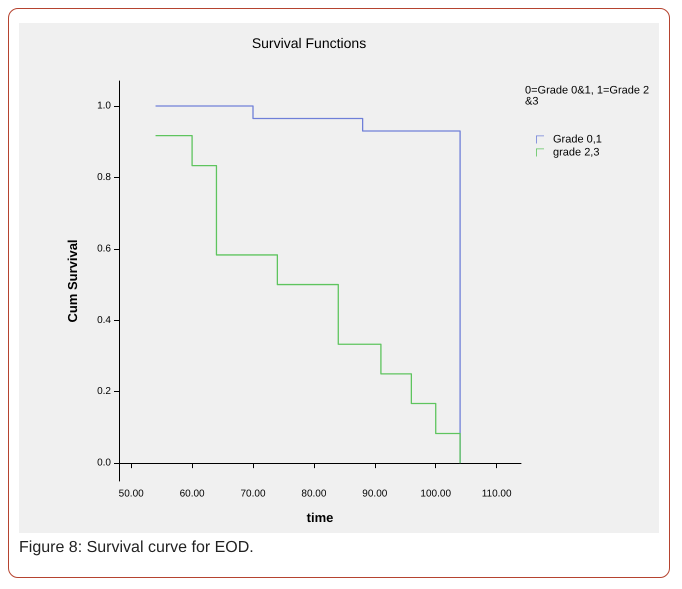 This screenshot has height=589, width=682. What do you see at coordinates (577, 140) in the screenshot?
I see `legend-label: Grade 0,1` at bounding box center [577, 140].